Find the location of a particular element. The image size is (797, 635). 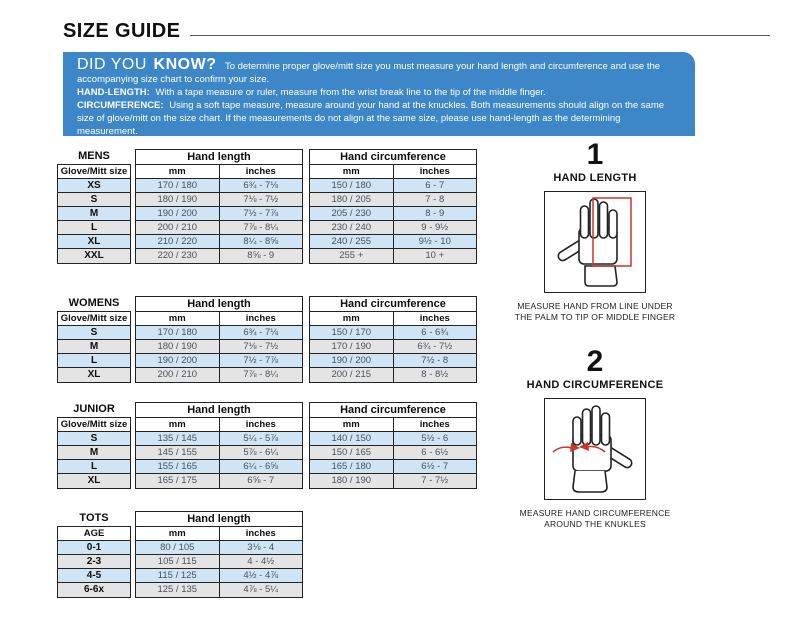

size-column-header: AGE is located at coordinates (94, 534).